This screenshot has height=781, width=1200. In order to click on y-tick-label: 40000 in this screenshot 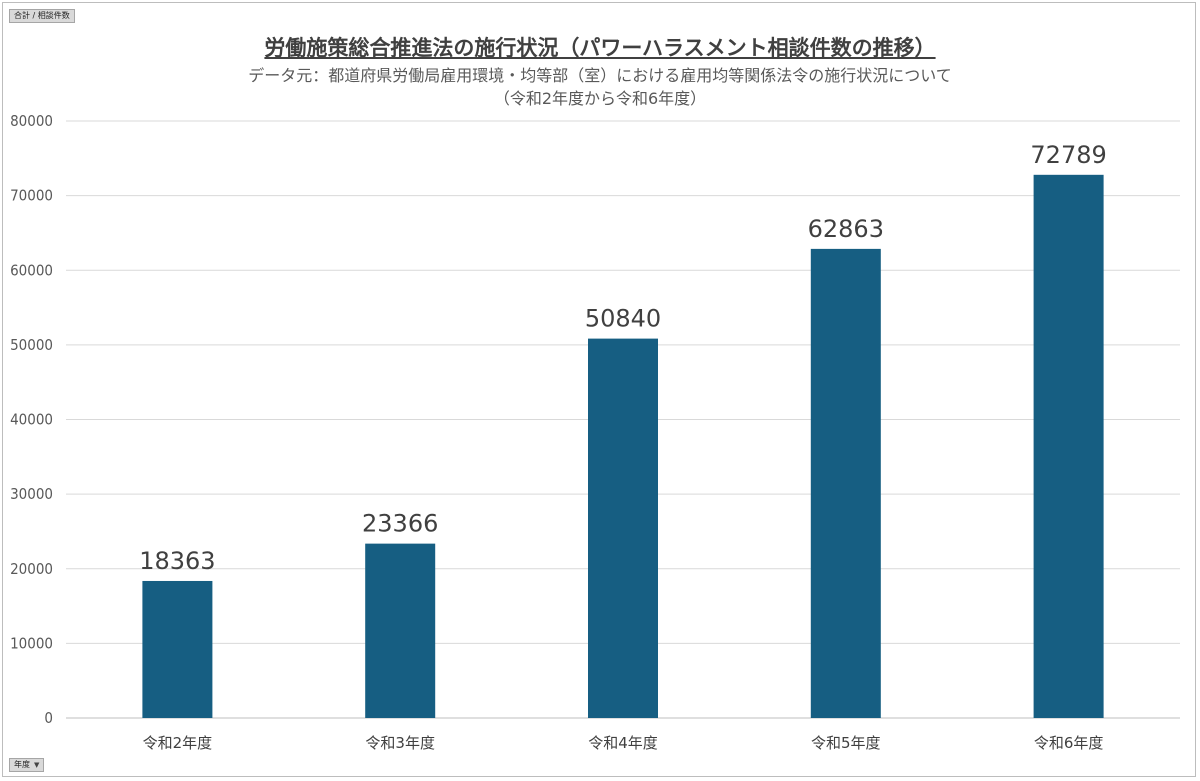, I will do `click(31, 420)`.